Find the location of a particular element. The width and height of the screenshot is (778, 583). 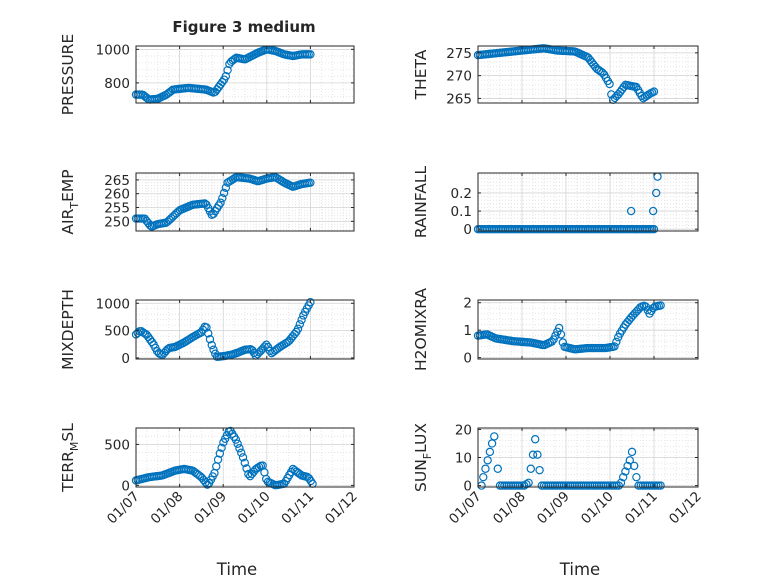

series-air_temp is located at coordinates (223, 201).